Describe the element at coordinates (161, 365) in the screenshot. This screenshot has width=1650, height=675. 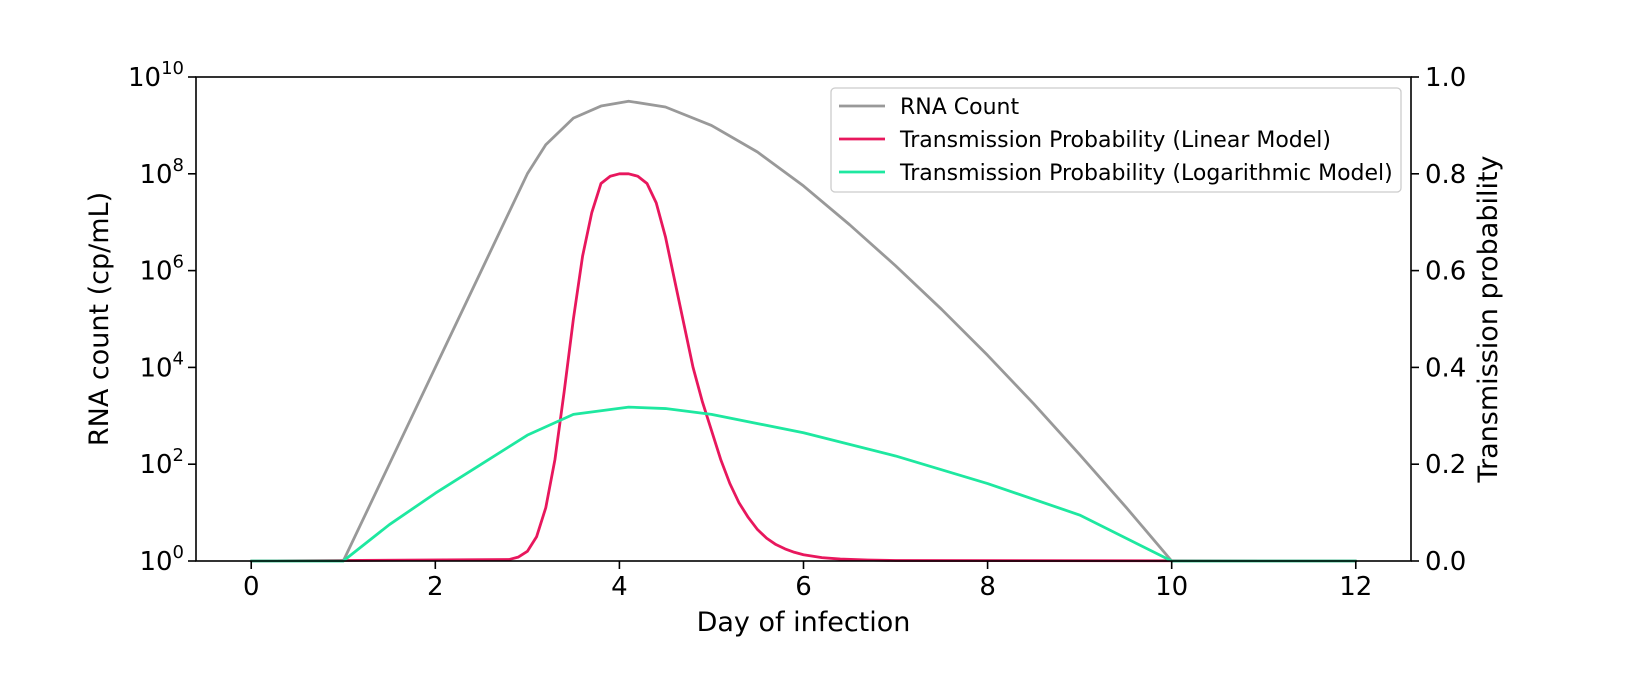
I see `y-left-tick-label: 10⁴` at that location.